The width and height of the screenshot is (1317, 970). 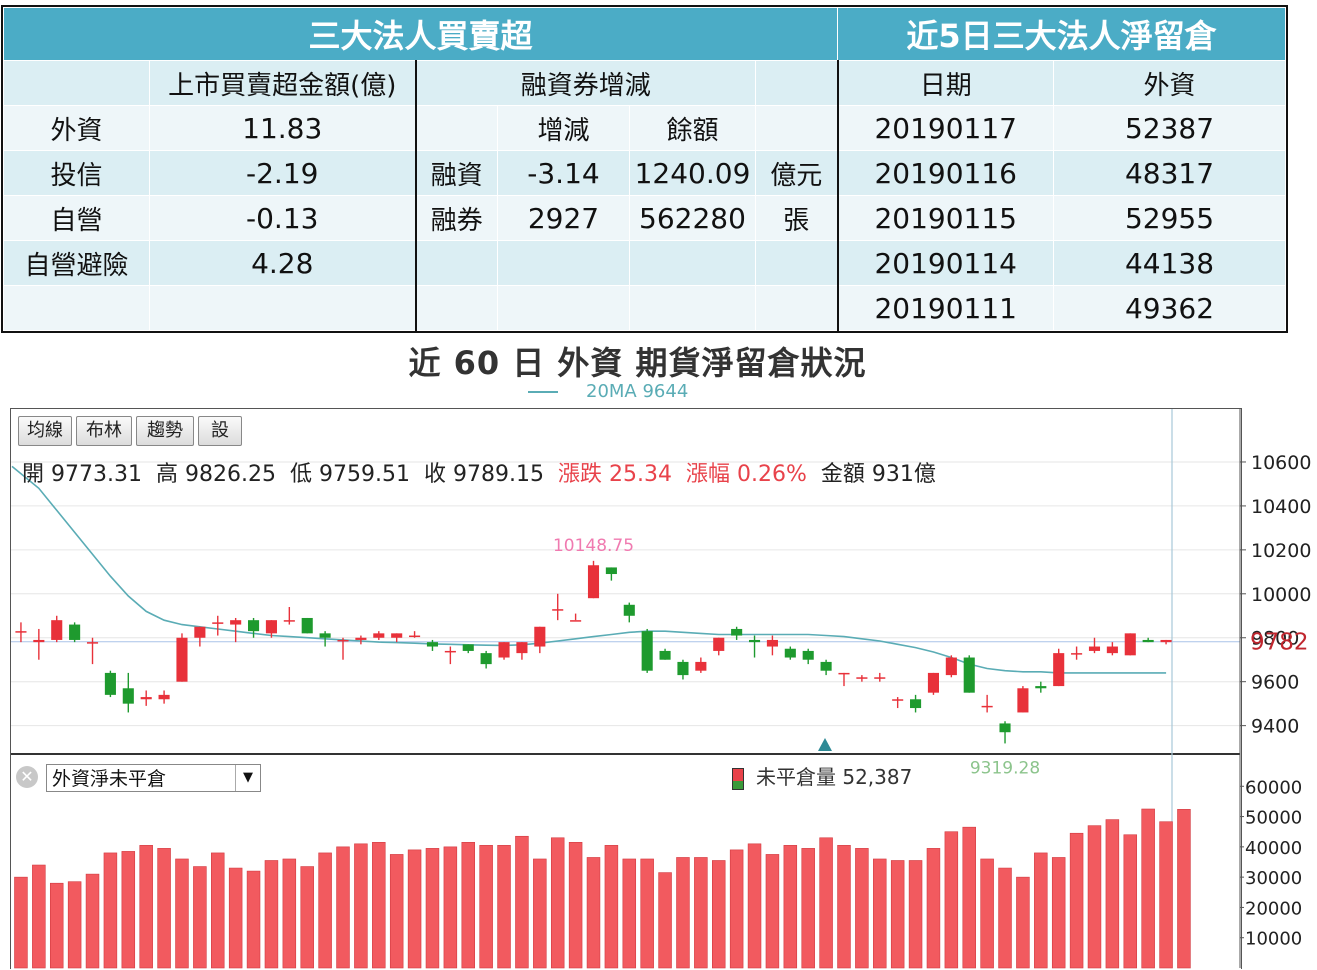 What do you see at coordinates (456, 218) in the screenshot?
I see `margin-name: 融券` at bounding box center [456, 218].